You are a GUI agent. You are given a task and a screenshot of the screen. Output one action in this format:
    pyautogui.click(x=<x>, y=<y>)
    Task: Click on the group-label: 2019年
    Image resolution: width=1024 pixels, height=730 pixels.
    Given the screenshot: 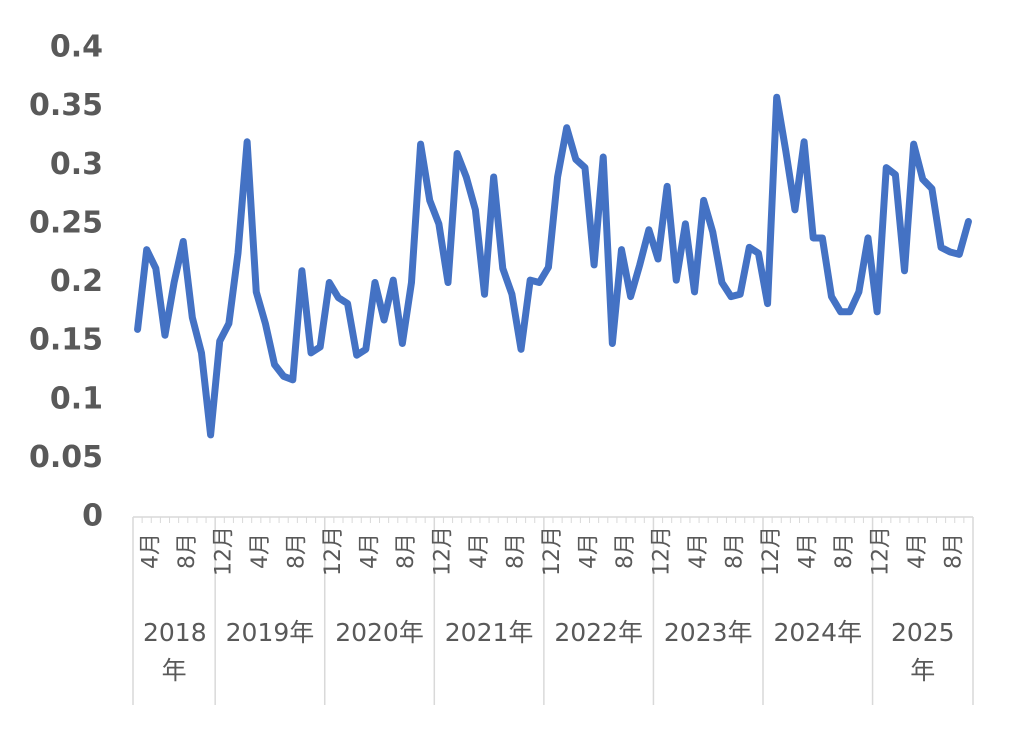 What is the action you would take?
    pyautogui.click(x=270, y=632)
    